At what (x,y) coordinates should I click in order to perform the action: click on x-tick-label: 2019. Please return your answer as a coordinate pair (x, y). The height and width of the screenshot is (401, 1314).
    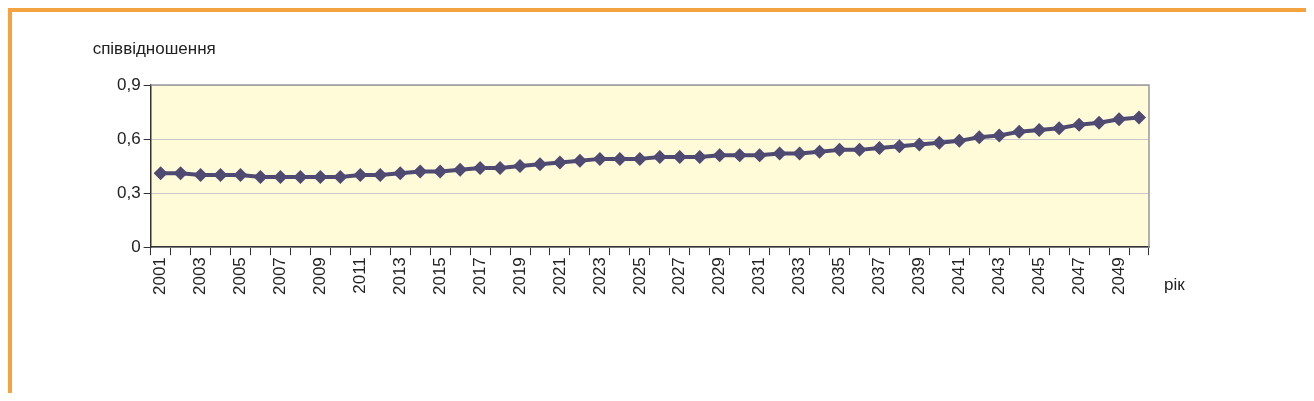
    Looking at the image, I should click on (519, 276).